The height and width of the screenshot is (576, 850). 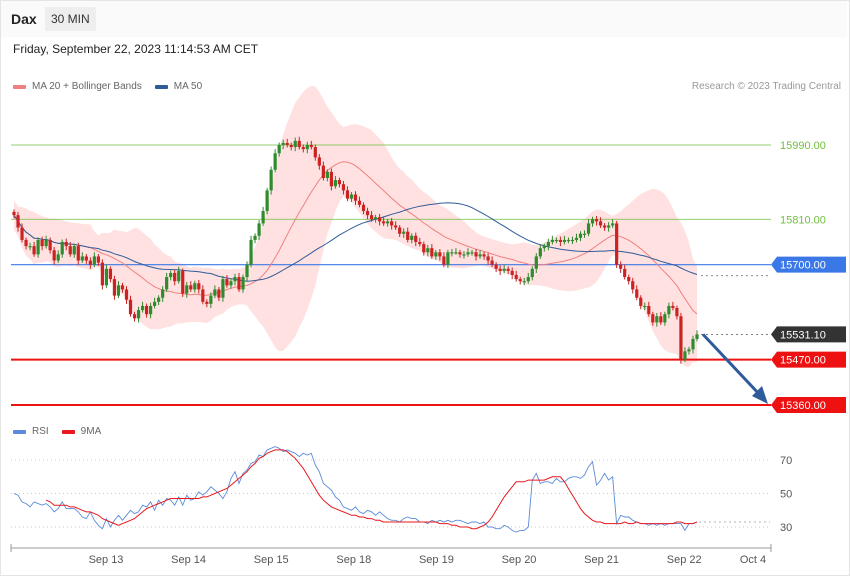 I want to click on legend-swatch, so click(x=161, y=86).